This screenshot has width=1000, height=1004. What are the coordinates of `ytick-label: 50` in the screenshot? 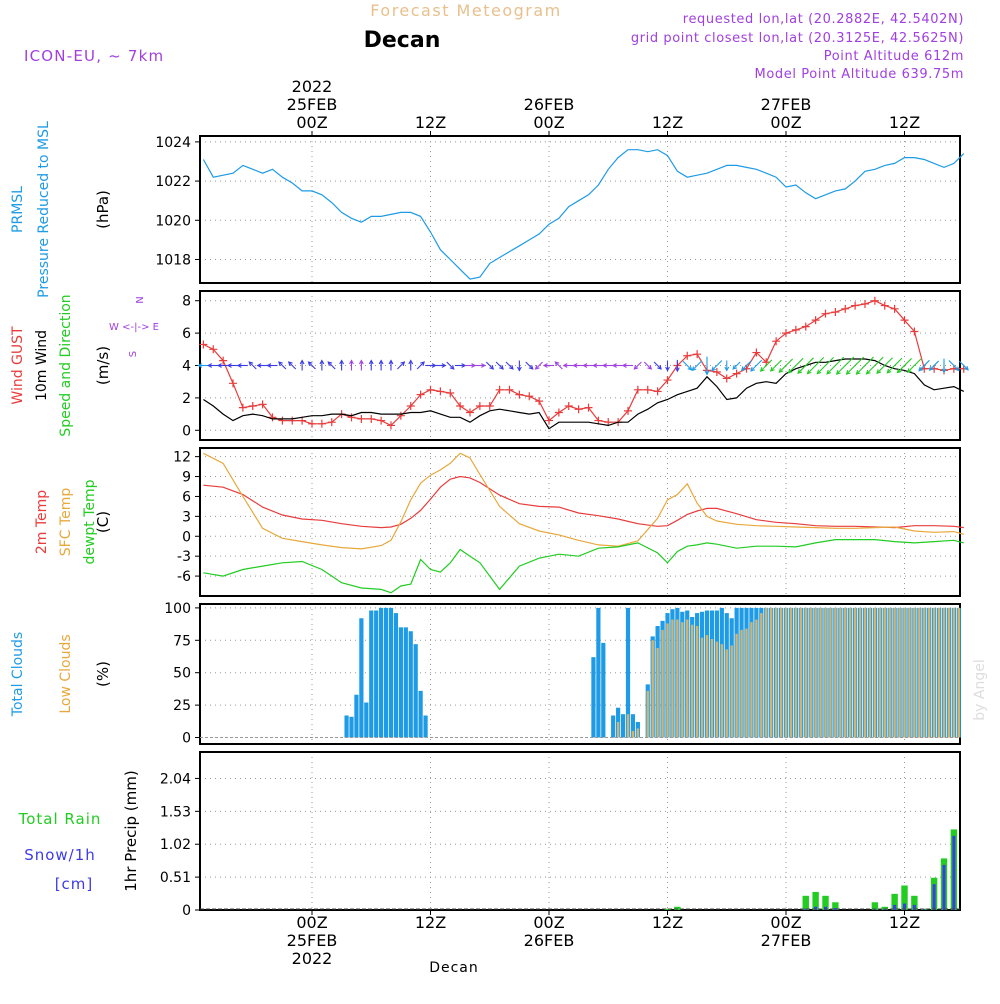 It's located at (182, 674).